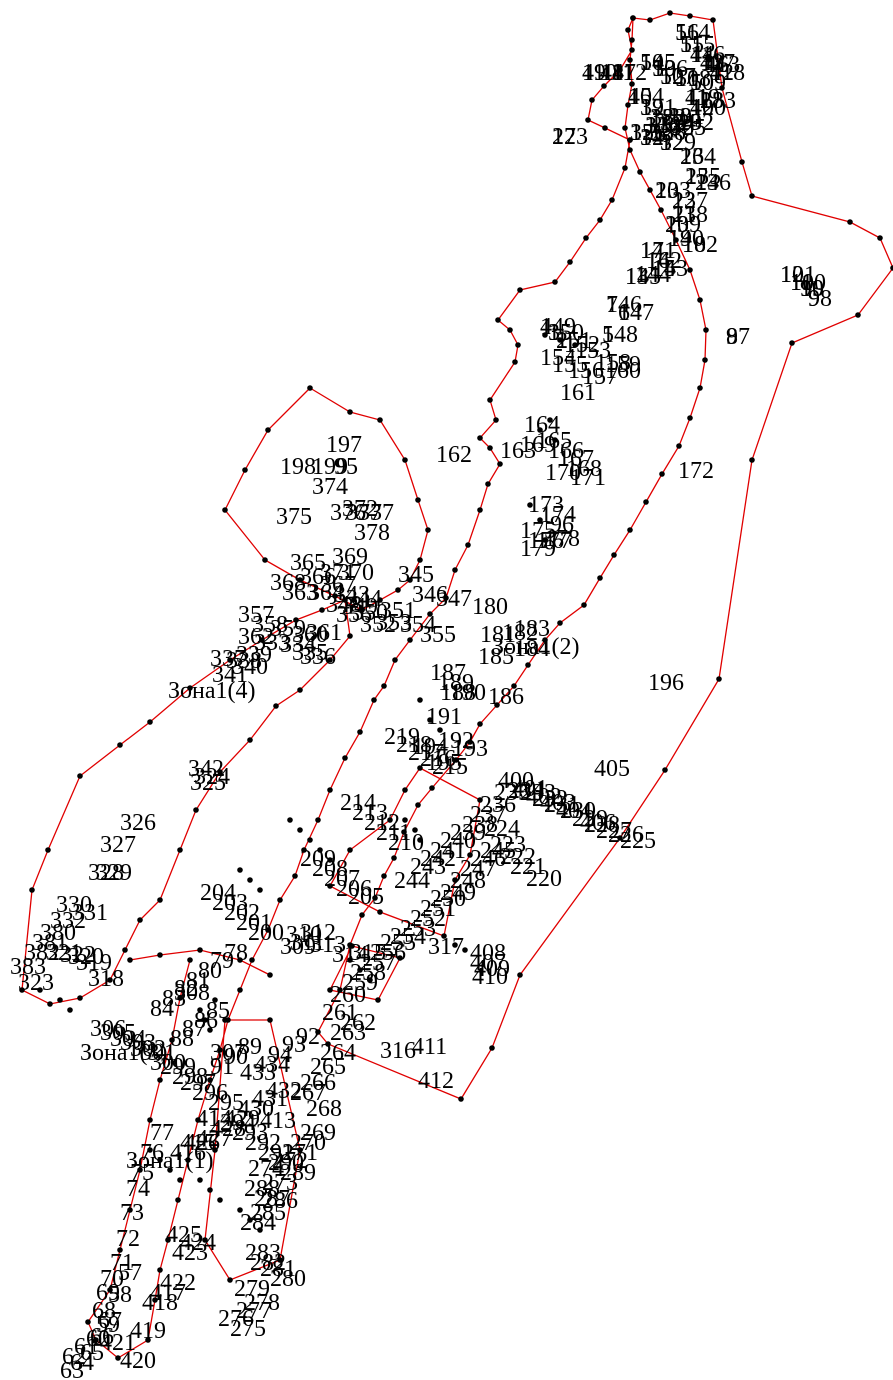 The height and width of the screenshot is (1380, 893). I want to click on point-label: 241, so click(448, 851).